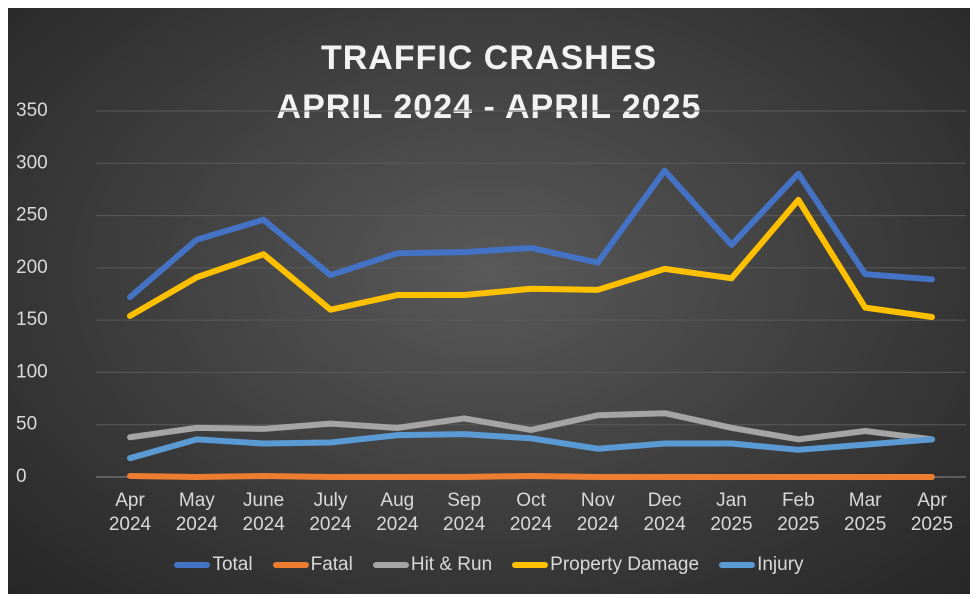 The width and height of the screenshot is (976, 599). Describe the element at coordinates (130, 512) in the screenshot. I see `x-tick-label: Apr 2024` at that location.